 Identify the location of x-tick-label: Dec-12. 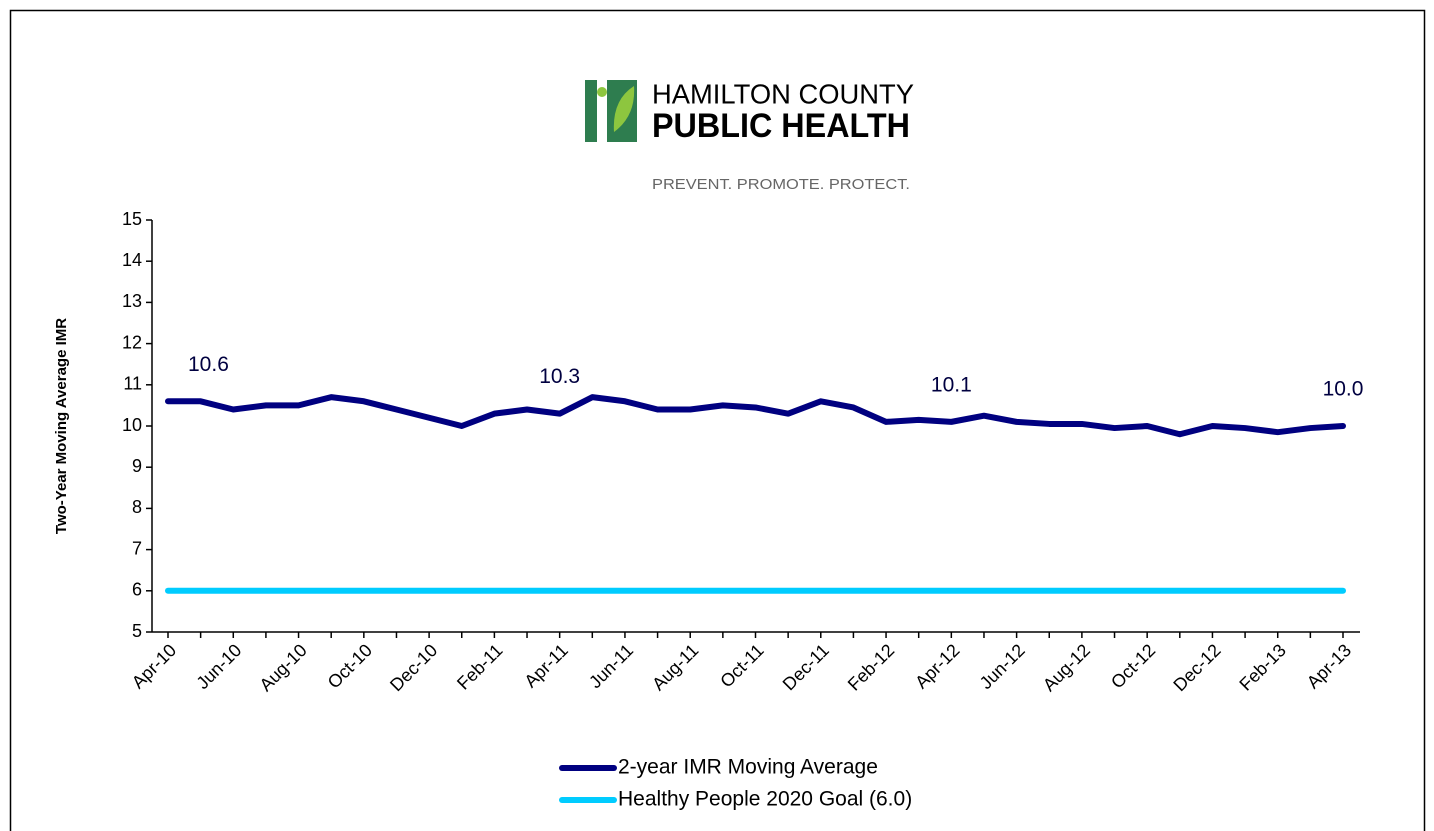
(1196, 667).